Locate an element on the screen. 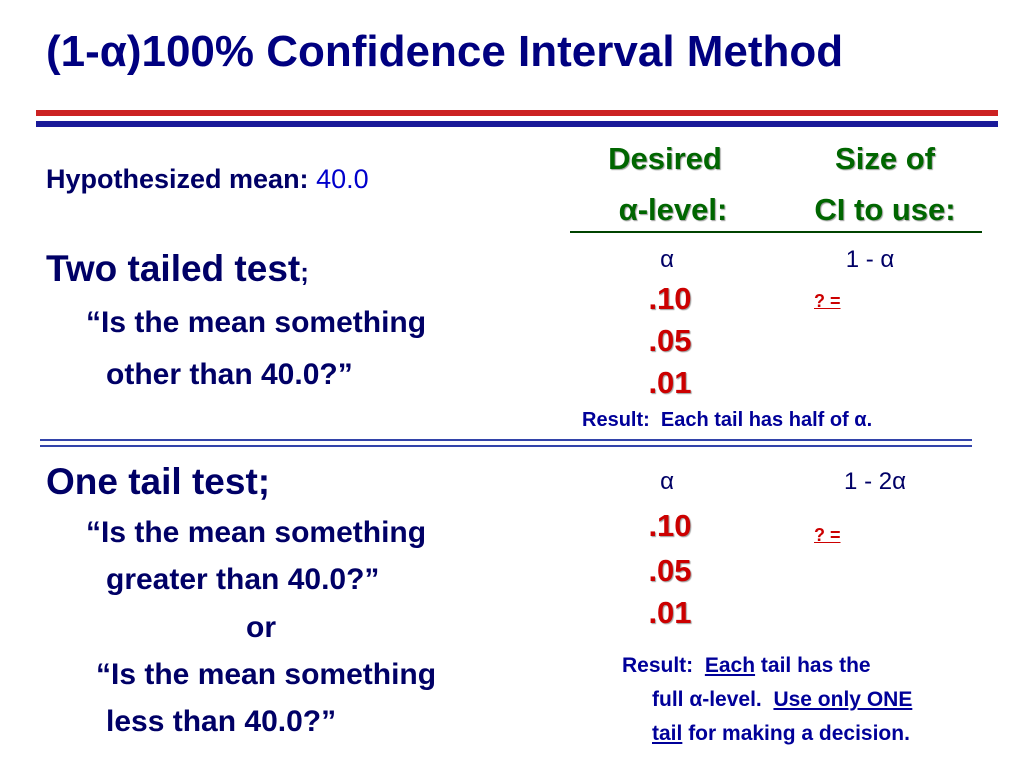 This screenshot has width=1024, height=768. rule-red is located at coordinates (517, 113).